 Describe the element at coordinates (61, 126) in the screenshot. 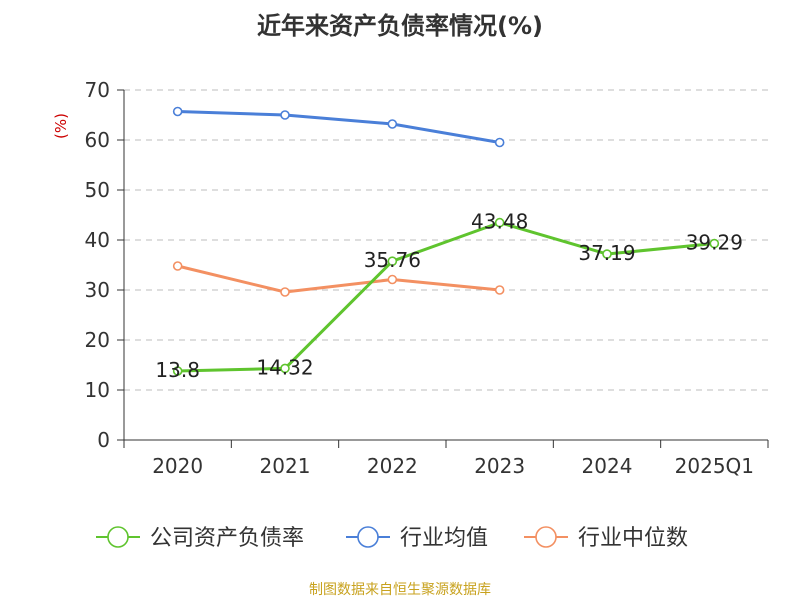

I see `y-axis-label: (%)` at that location.